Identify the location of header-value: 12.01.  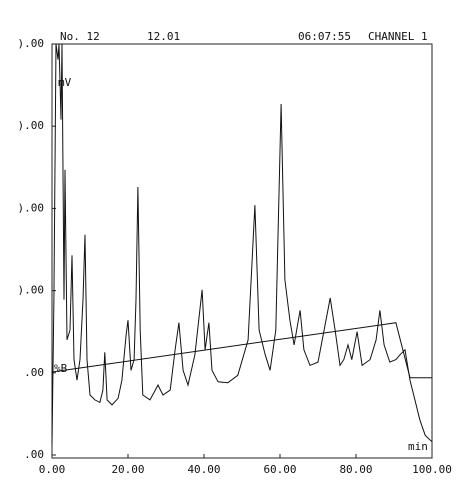
(163, 36).